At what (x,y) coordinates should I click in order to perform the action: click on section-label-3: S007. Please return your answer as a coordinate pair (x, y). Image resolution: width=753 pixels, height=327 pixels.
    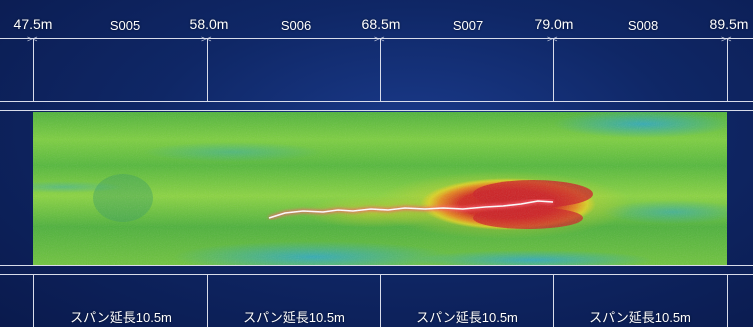
    Looking at the image, I should click on (468, 25).